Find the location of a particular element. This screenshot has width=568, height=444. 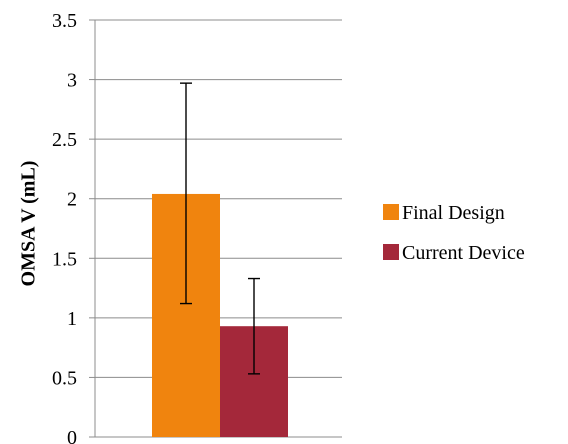

bars is located at coordinates (220, 315).